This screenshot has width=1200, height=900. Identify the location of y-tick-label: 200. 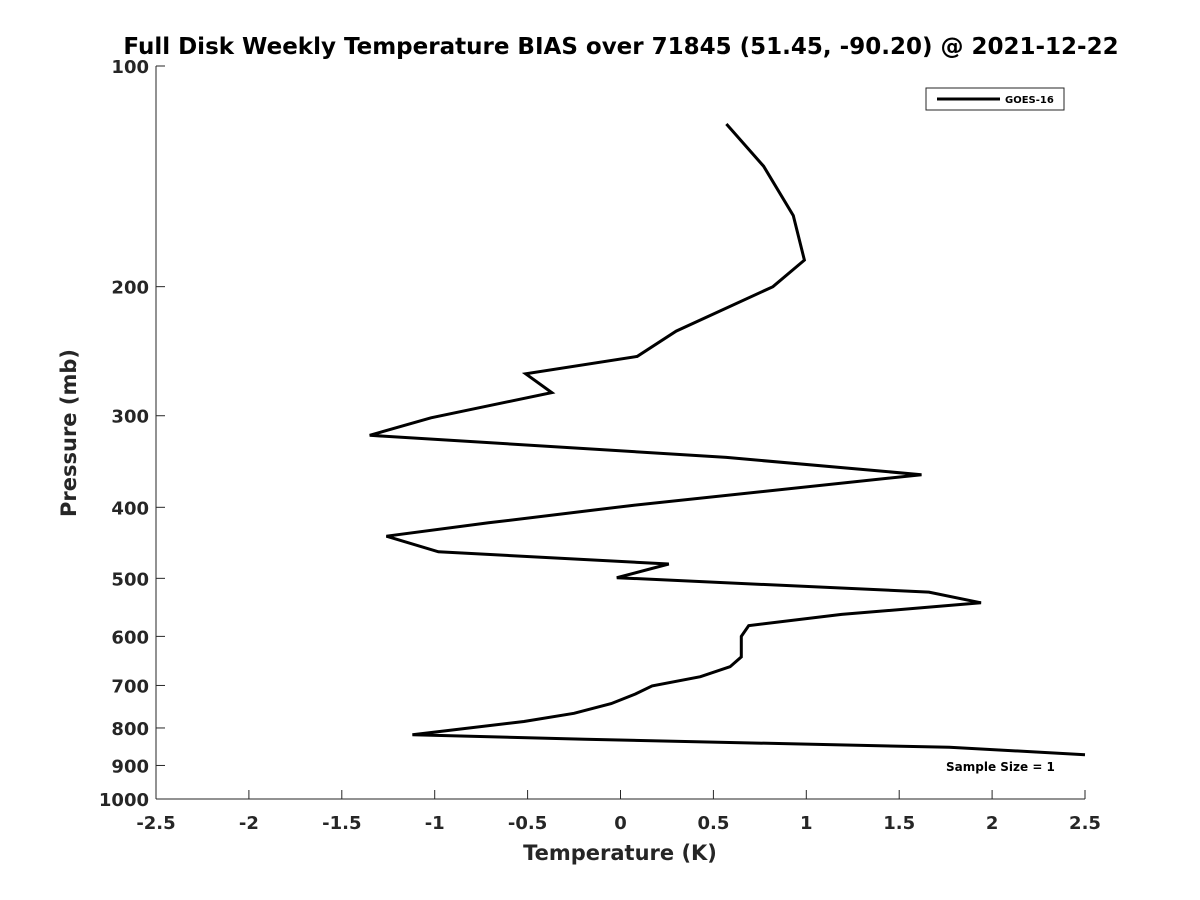
(130, 288).